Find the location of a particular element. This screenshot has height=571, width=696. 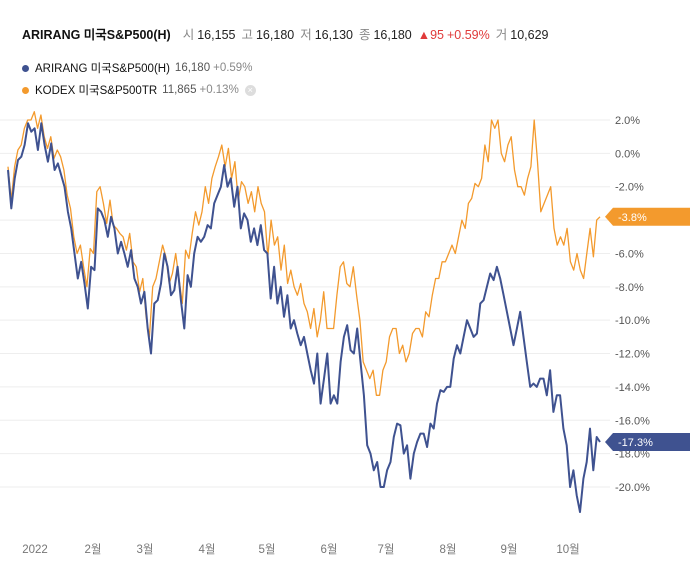

low-label: 저 is located at coordinates (306, 35).